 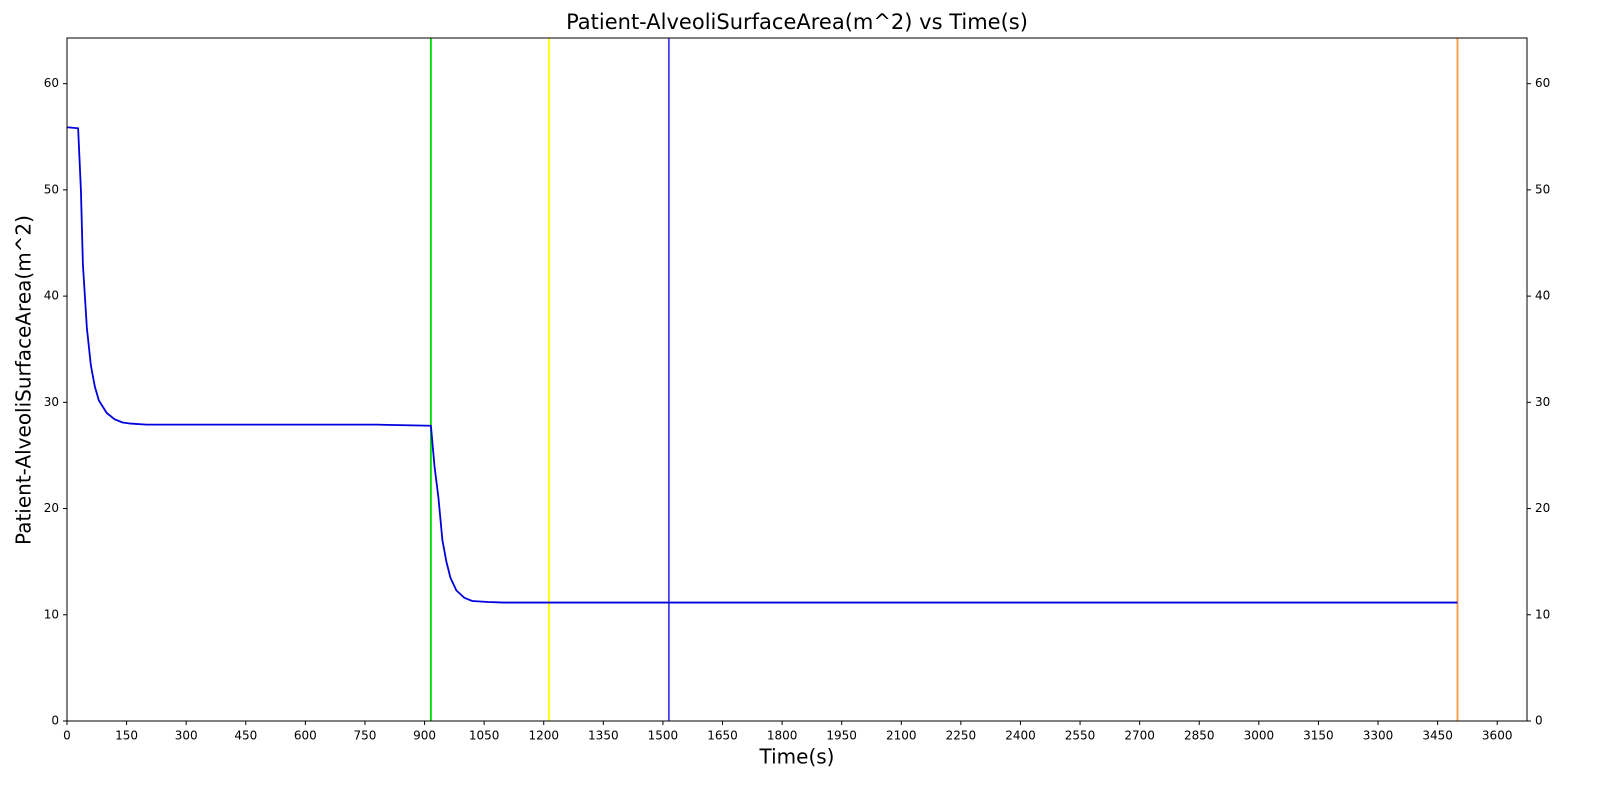 What do you see at coordinates (424, 736) in the screenshot?
I see `x-tick-label: 900` at bounding box center [424, 736].